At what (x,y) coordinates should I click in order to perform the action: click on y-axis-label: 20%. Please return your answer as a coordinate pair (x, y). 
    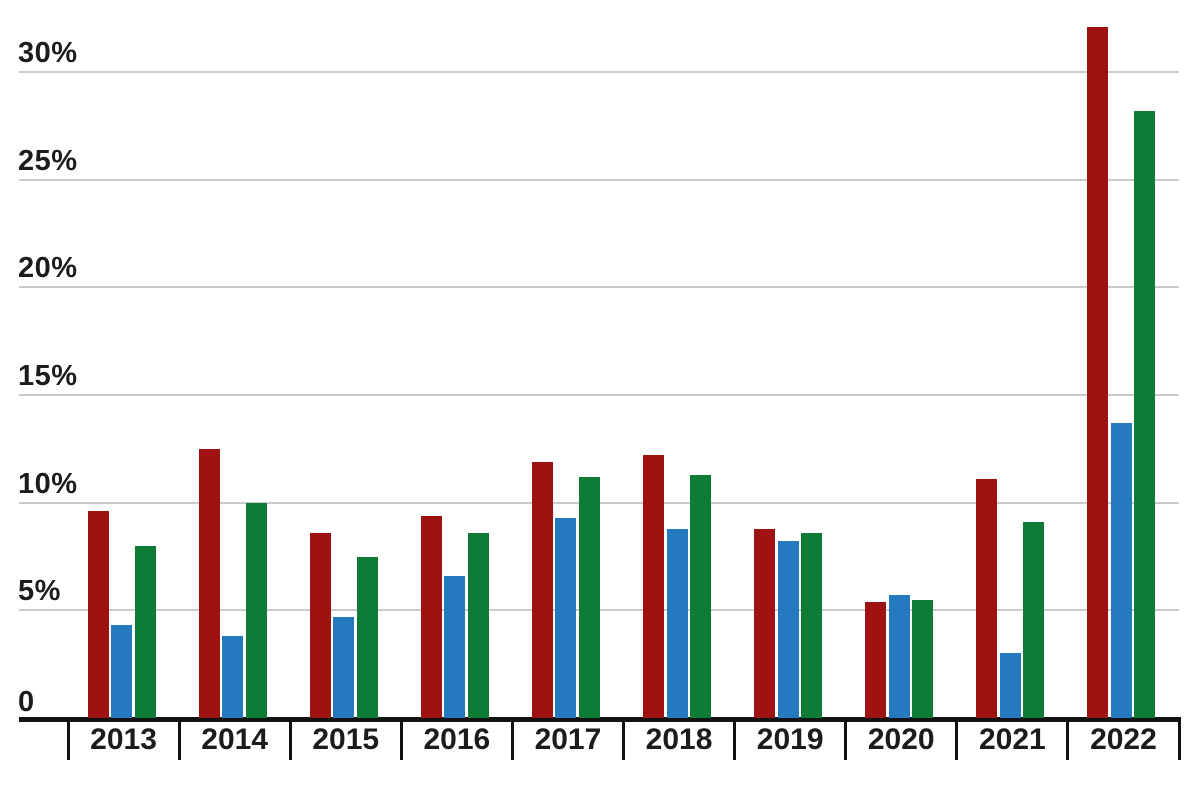
    Looking at the image, I should click on (48, 268).